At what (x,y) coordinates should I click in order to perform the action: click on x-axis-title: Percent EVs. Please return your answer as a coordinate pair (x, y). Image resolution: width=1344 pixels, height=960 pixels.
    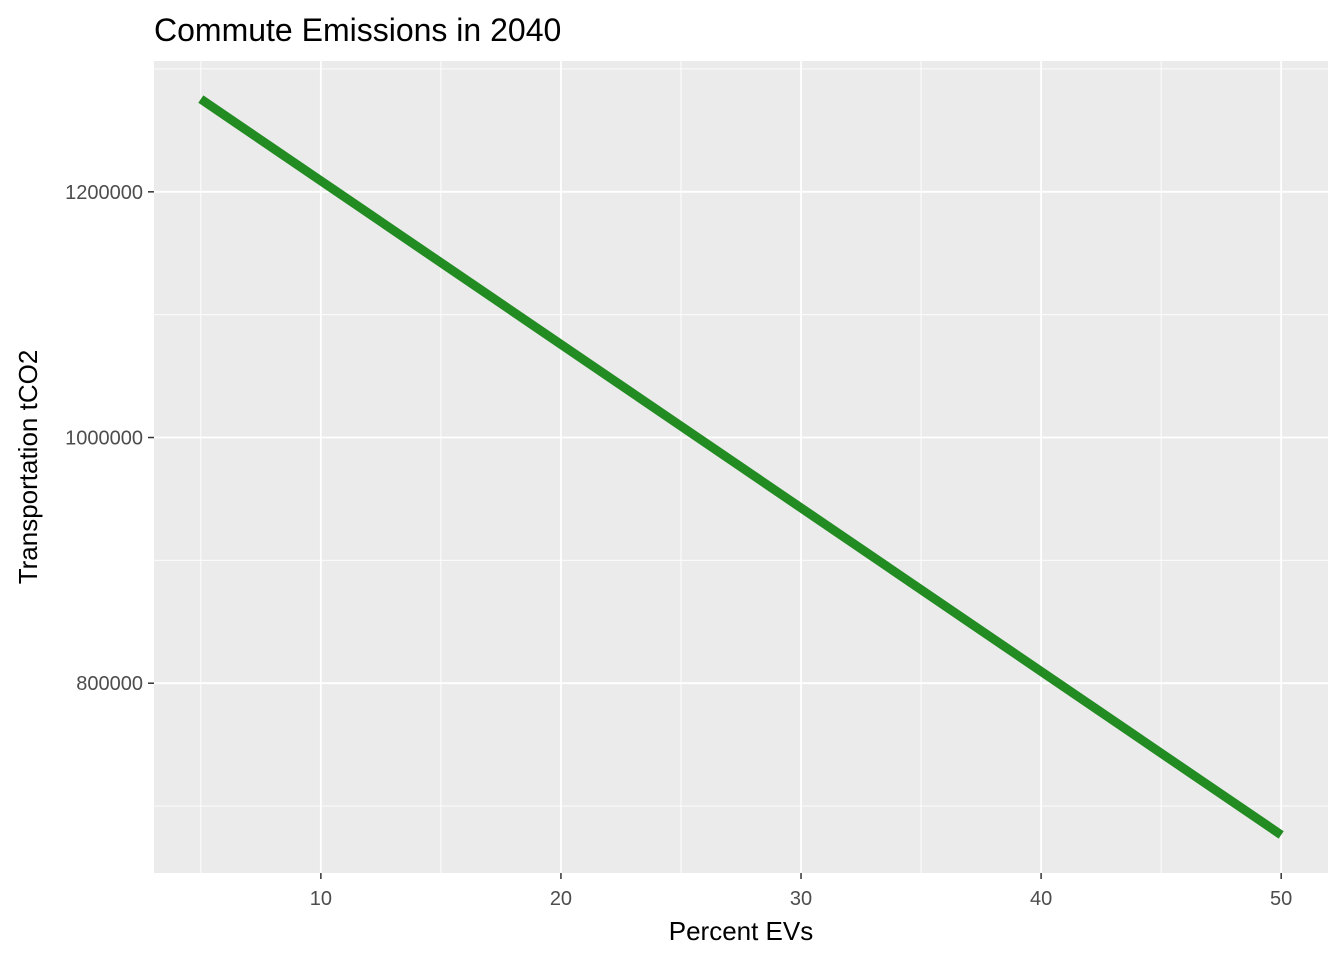
    Looking at the image, I should click on (741, 931).